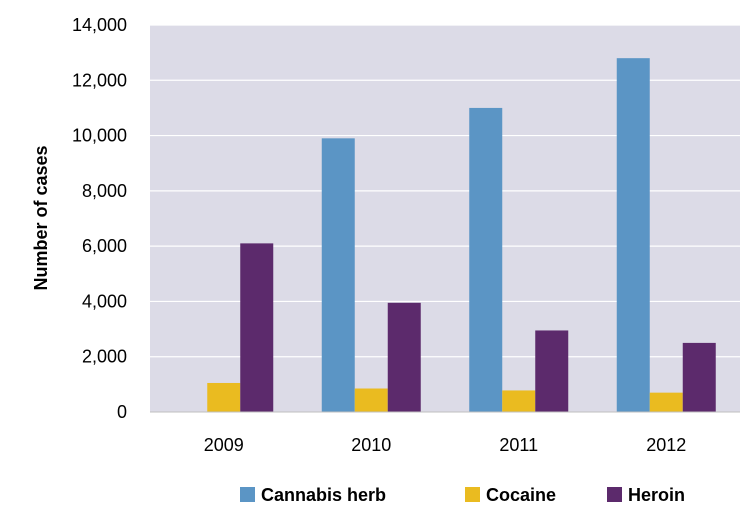 The image size is (745, 507). I want to click on bar-heroin-2011, so click(552, 371).